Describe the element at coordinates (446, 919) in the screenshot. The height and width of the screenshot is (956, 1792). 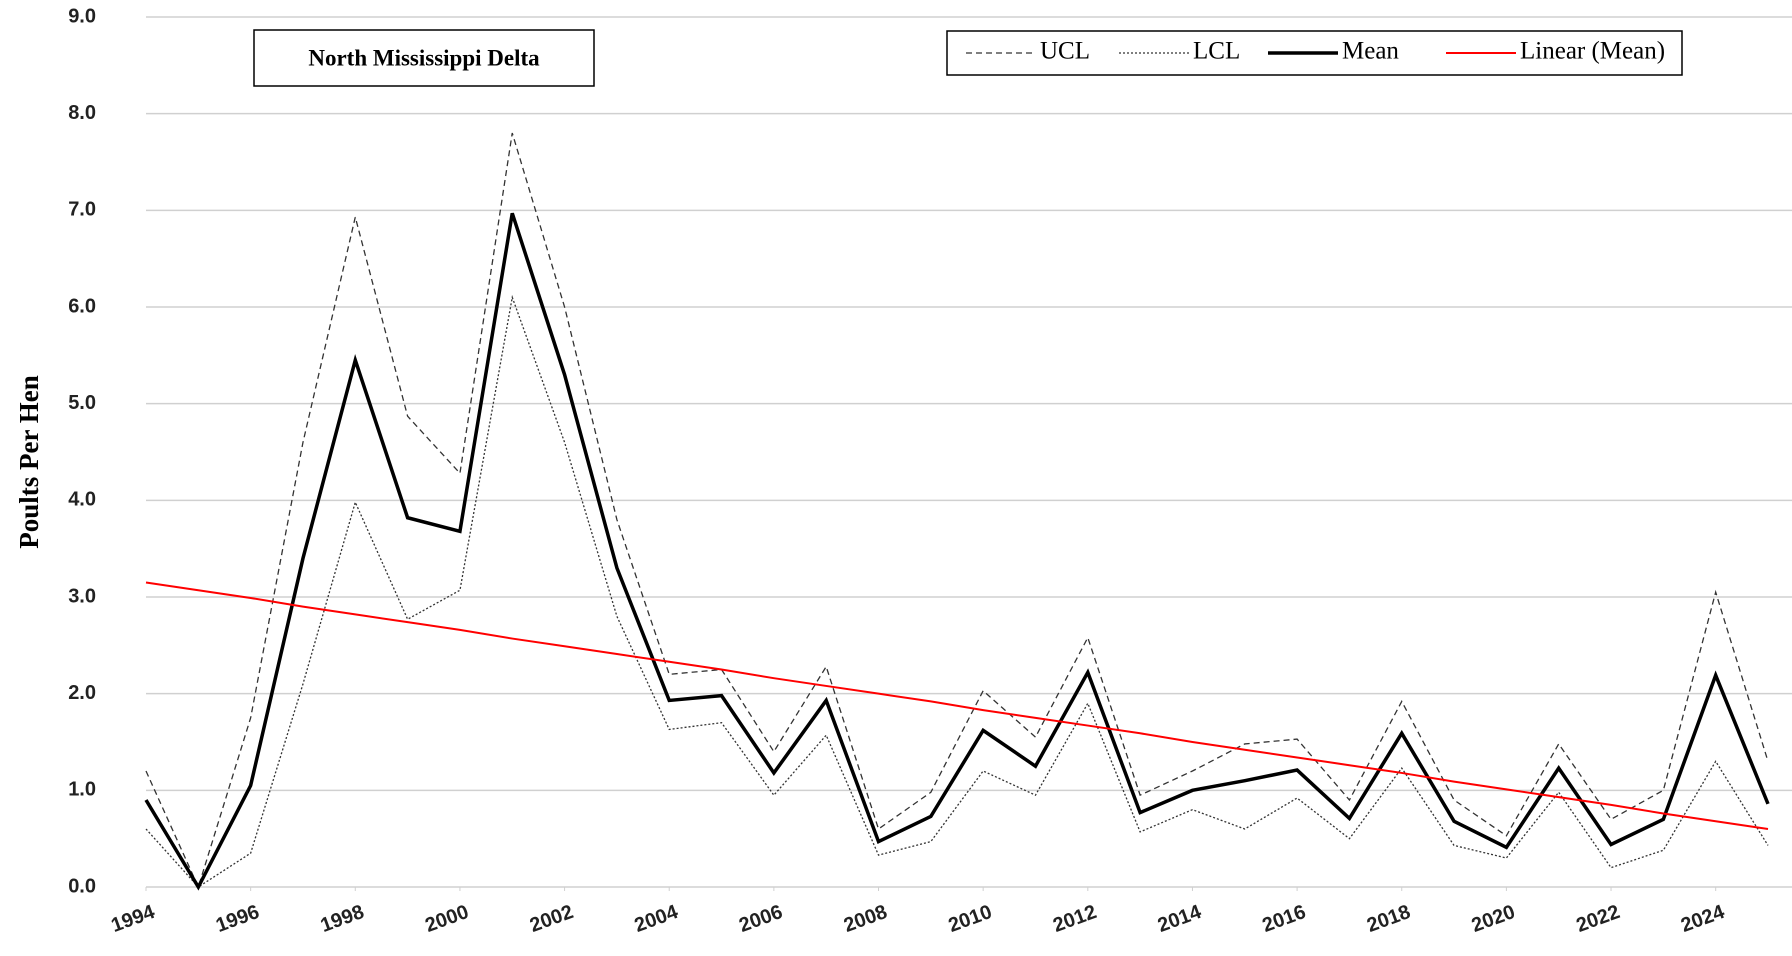
I see `x-tick-label: 2000` at that location.